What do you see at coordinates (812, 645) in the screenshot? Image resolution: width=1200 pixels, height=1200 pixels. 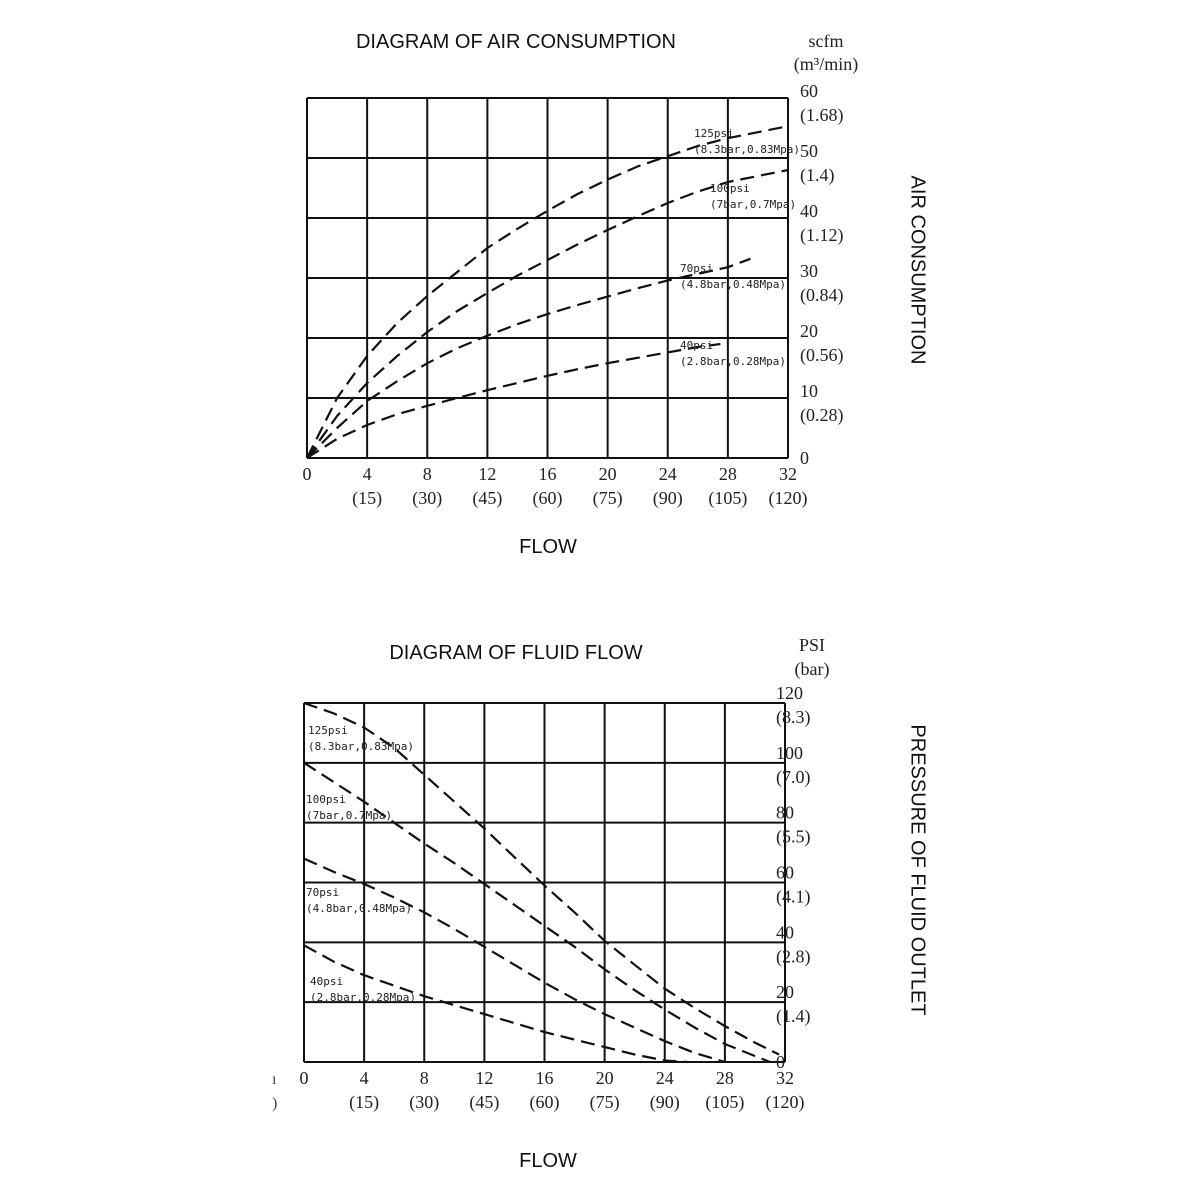 I see `y-unit-primary: PSI` at bounding box center [812, 645].